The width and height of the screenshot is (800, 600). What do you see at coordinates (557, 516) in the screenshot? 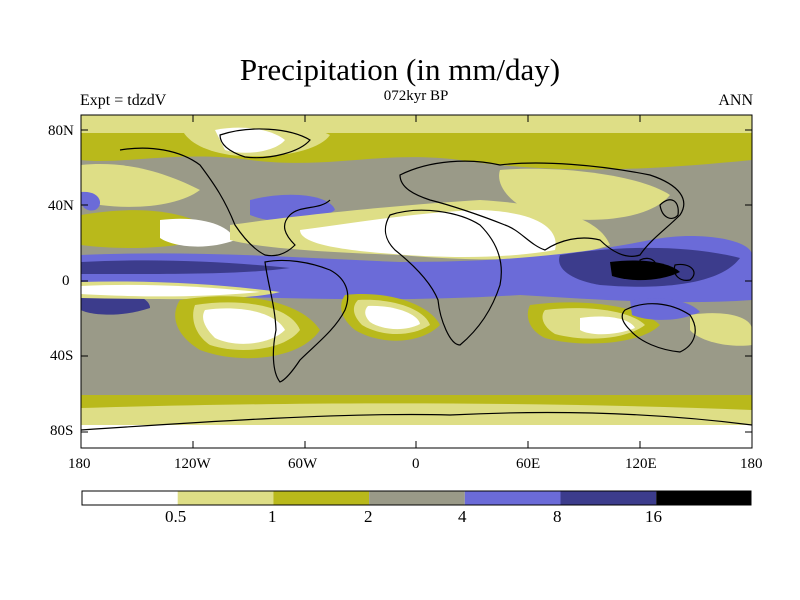
I see `colorbar-label-4: 8` at bounding box center [557, 516].